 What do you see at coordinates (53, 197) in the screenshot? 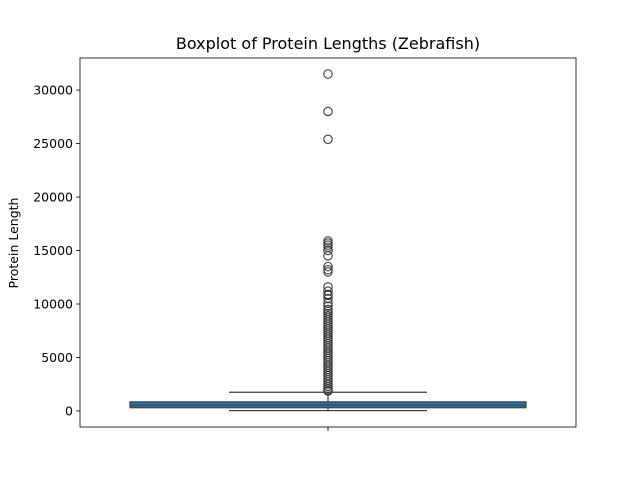
I see `y-tick-label: 20000` at bounding box center [53, 197].